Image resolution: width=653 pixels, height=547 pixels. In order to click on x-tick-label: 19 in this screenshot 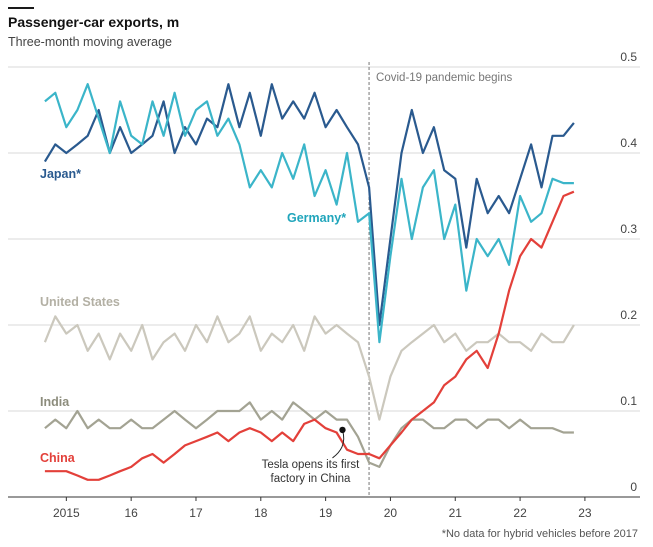, I will do `click(326, 513)`.